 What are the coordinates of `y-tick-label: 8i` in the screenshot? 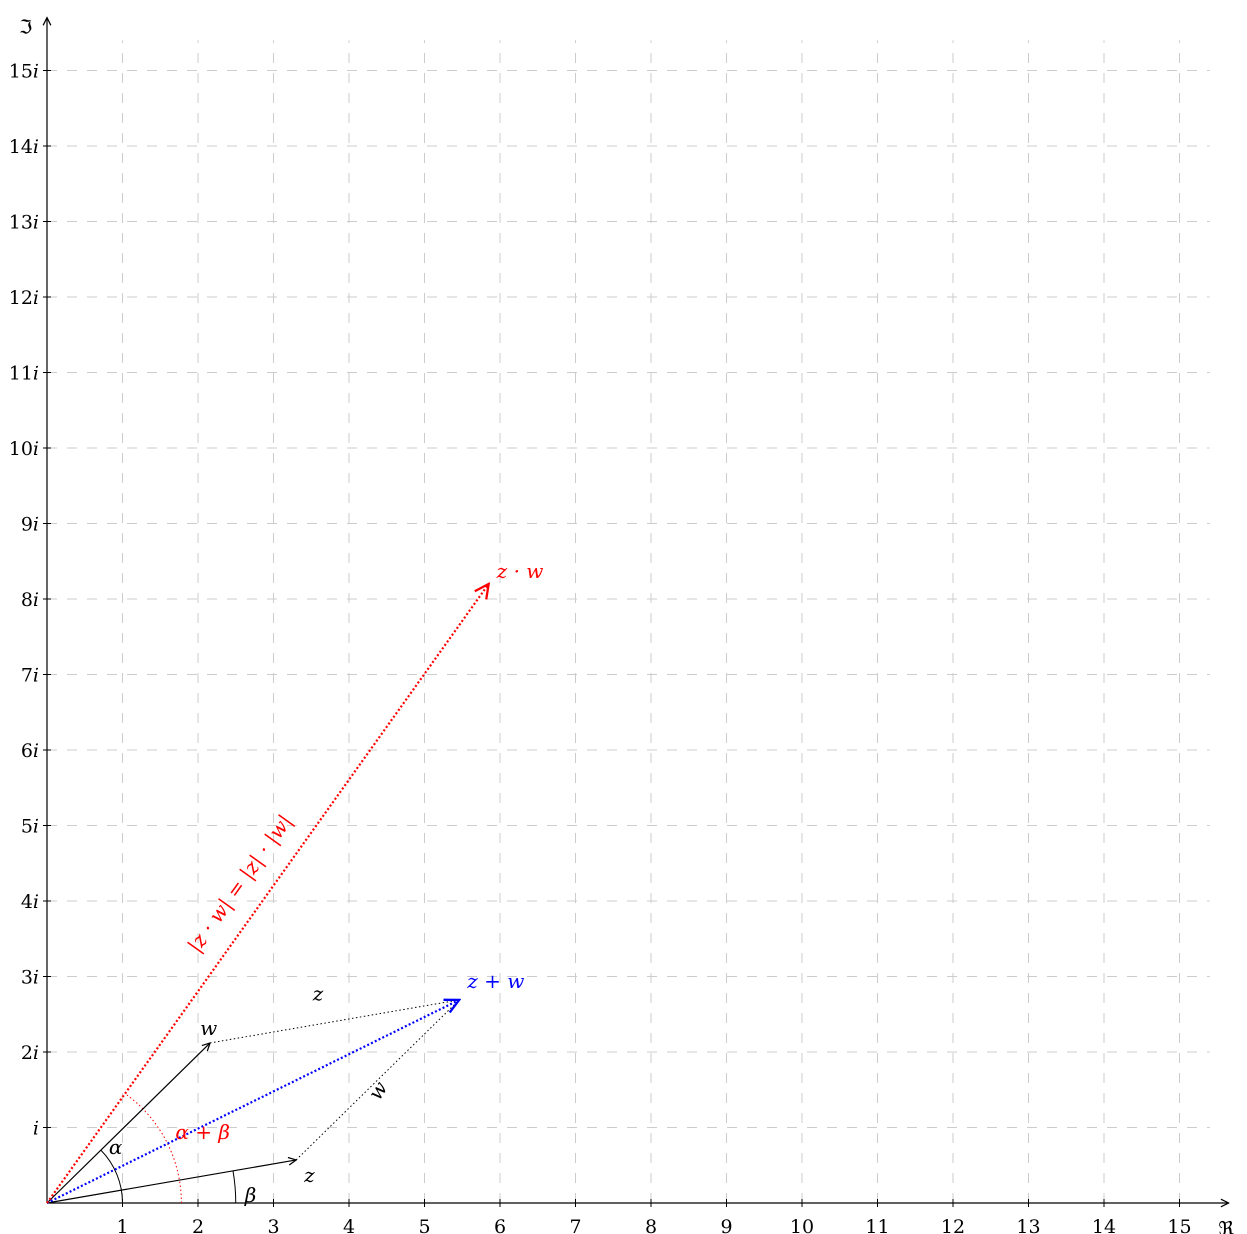 It's located at (30, 600).